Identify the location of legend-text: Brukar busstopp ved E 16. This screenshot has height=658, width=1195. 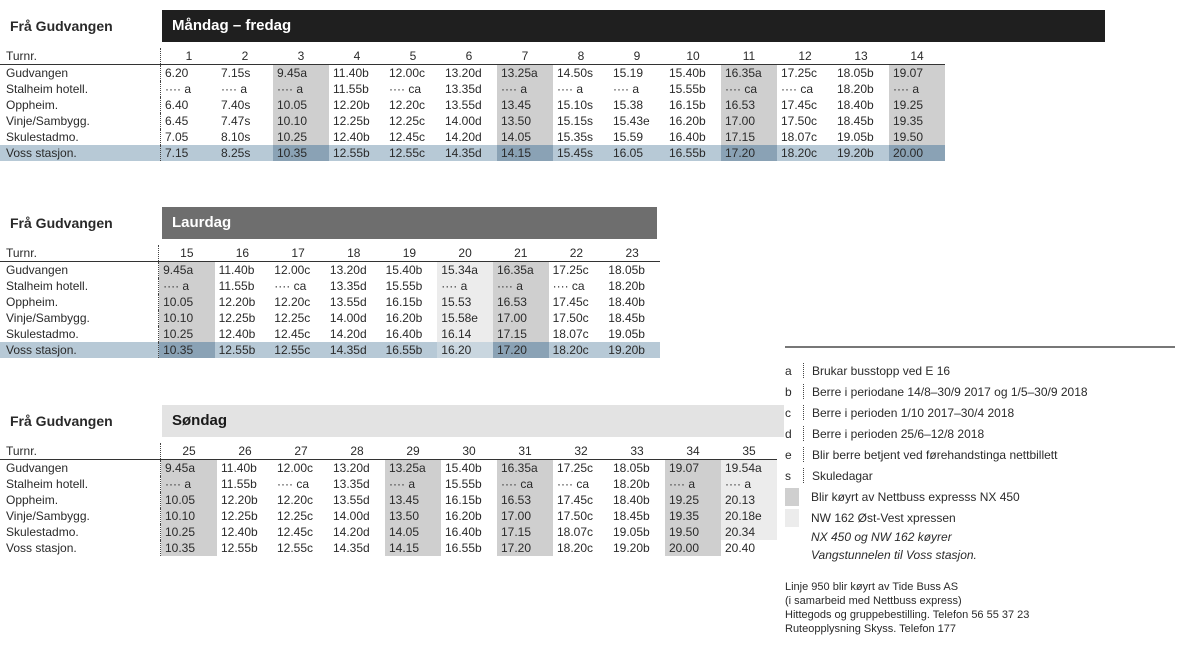
(881, 370).